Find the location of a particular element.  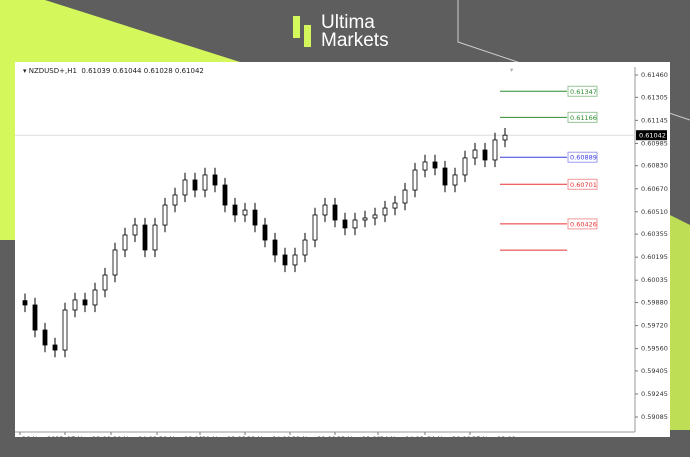

x-tick-label: 20 Nov 20:00 is located at coordinates (181, 436).